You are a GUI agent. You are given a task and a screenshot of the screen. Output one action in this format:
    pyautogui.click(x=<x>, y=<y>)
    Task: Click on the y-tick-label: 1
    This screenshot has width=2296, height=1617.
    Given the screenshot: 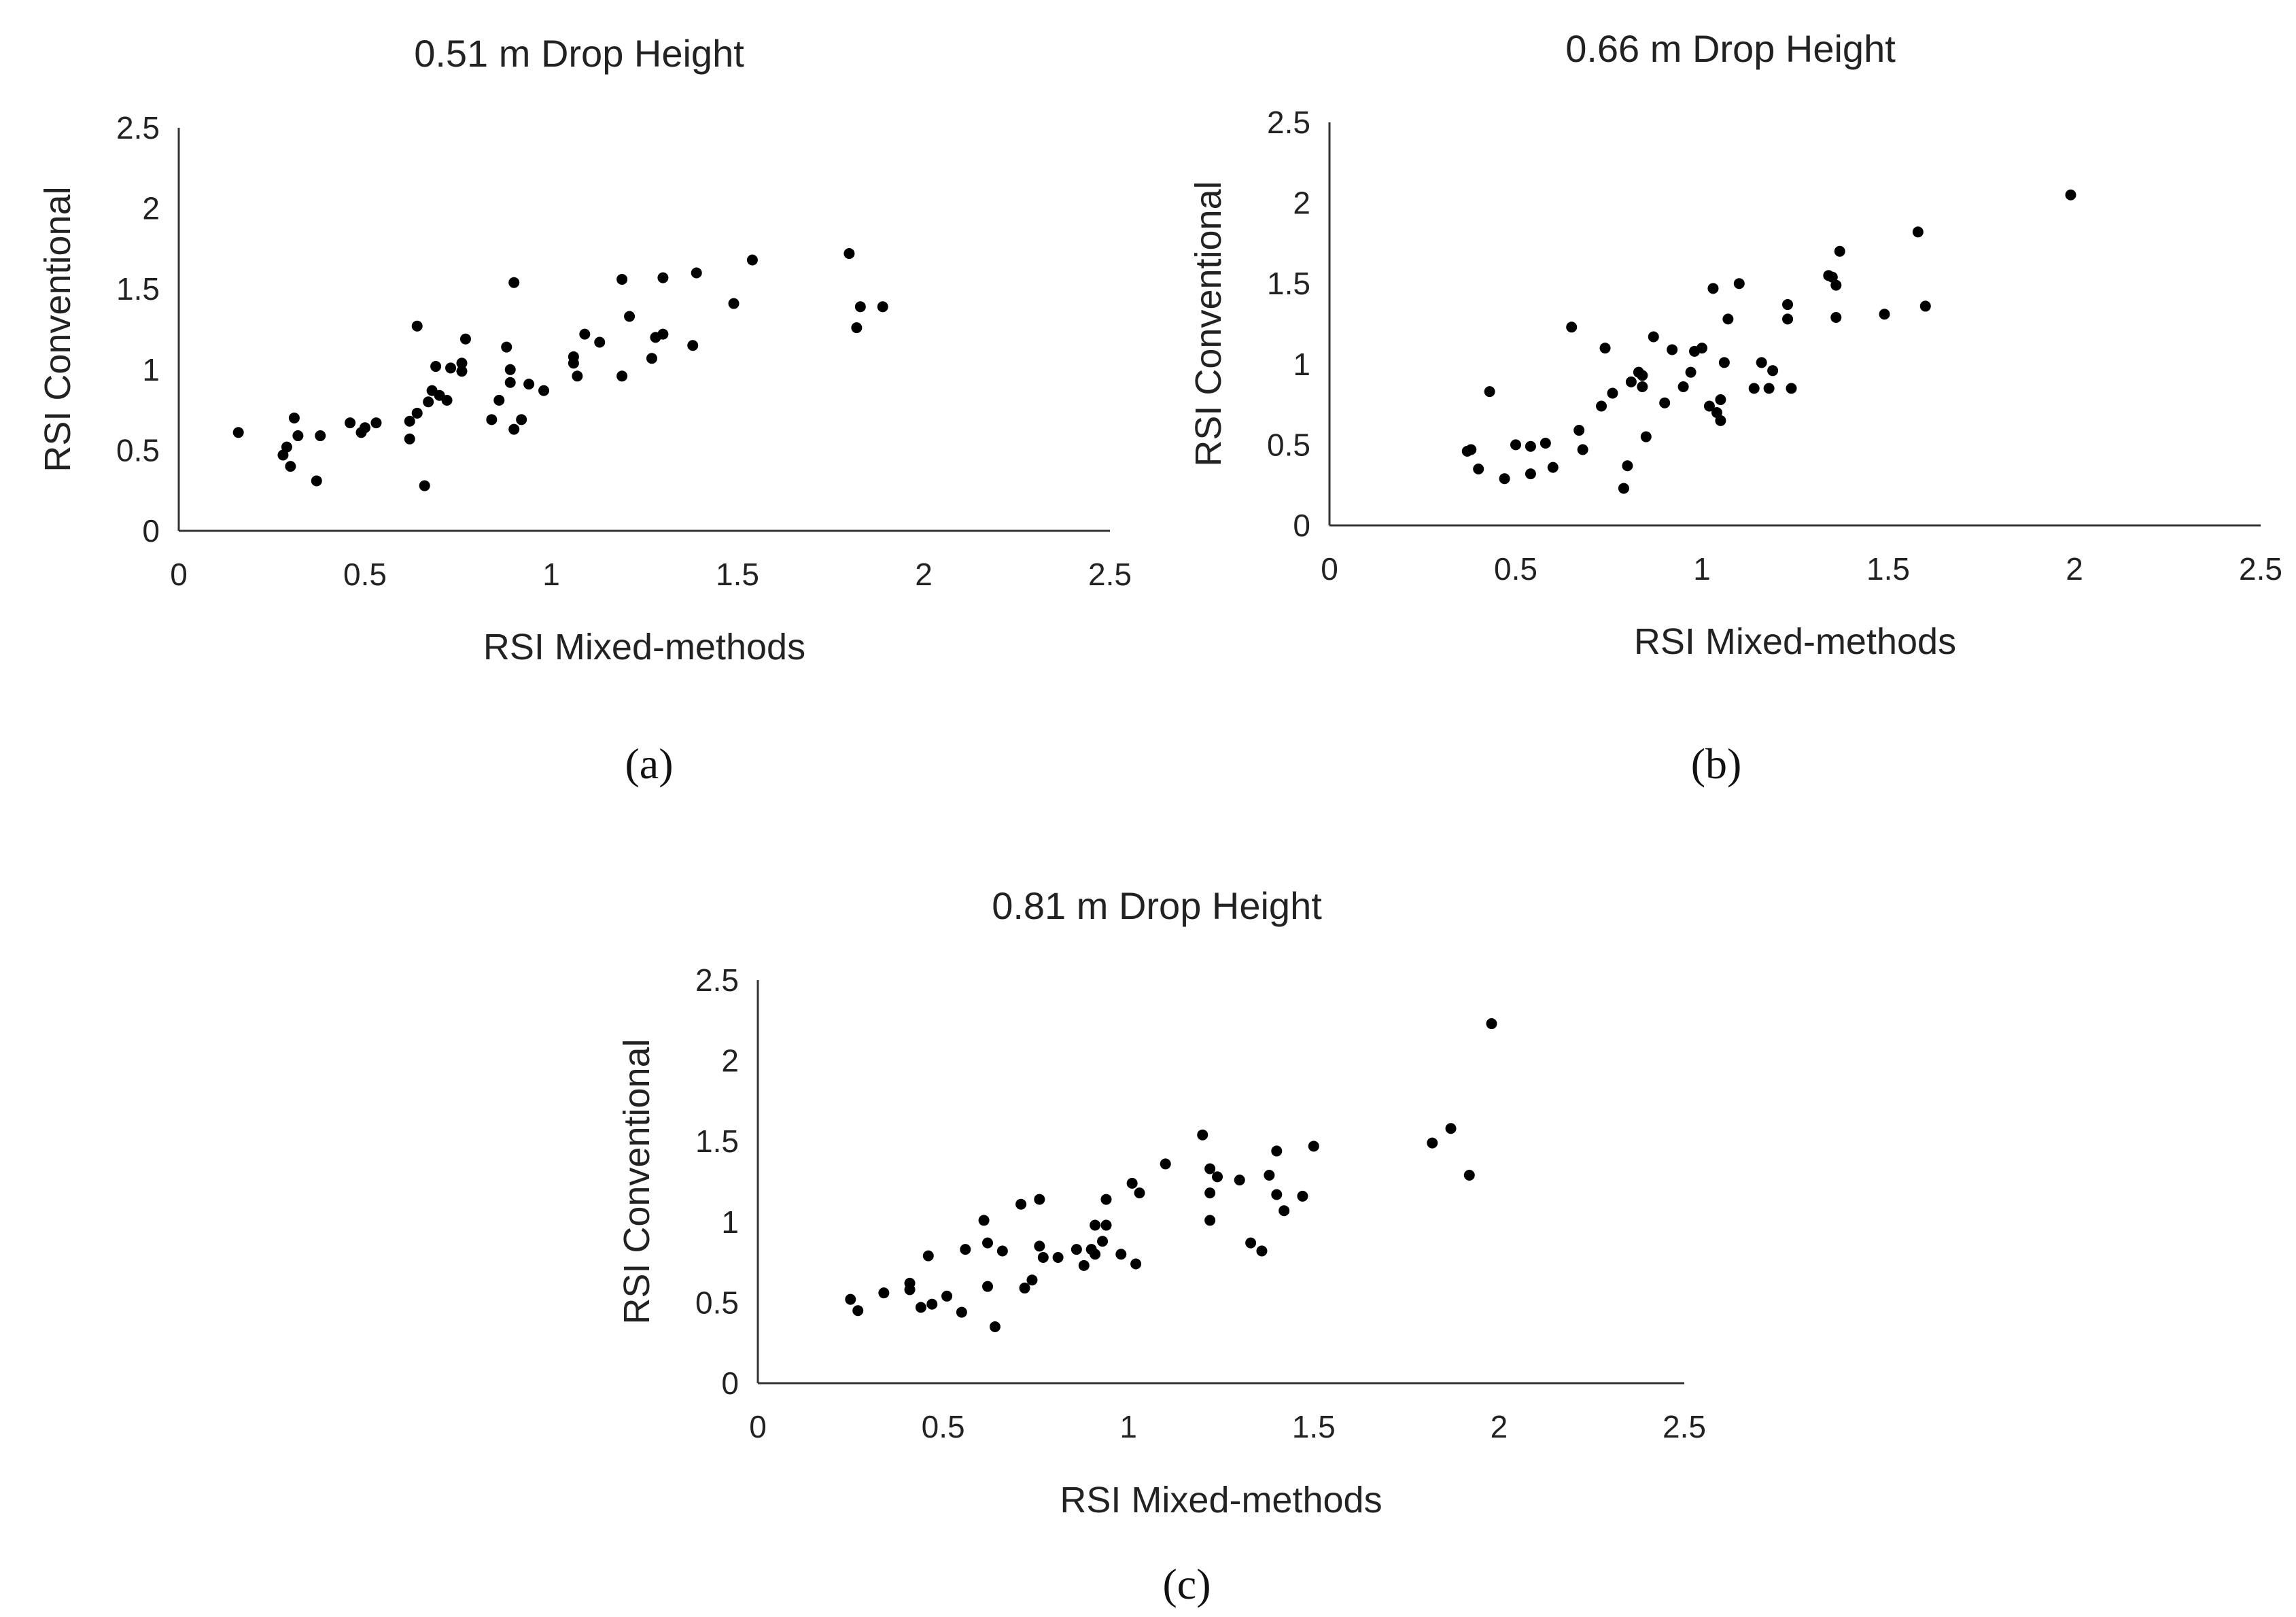 What is the action you would take?
    pyautogui.click(x=1301, y=364)
    